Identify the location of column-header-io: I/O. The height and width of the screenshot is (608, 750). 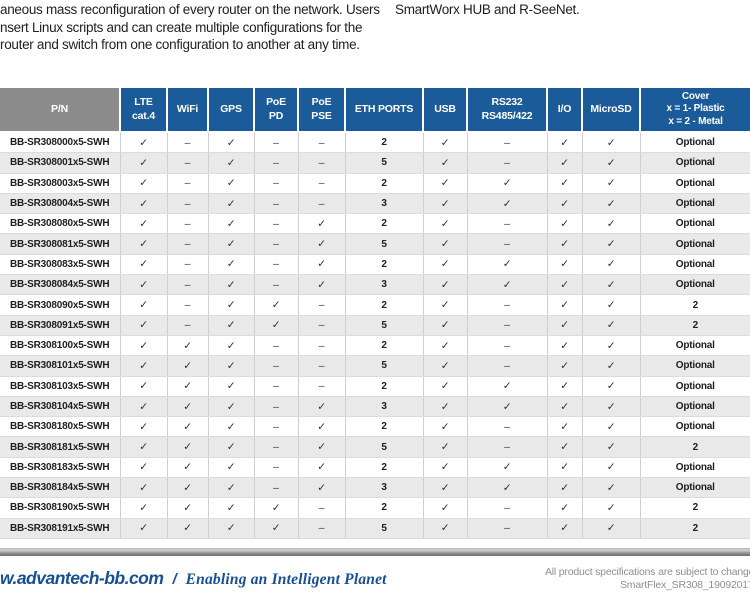
(565, 110).